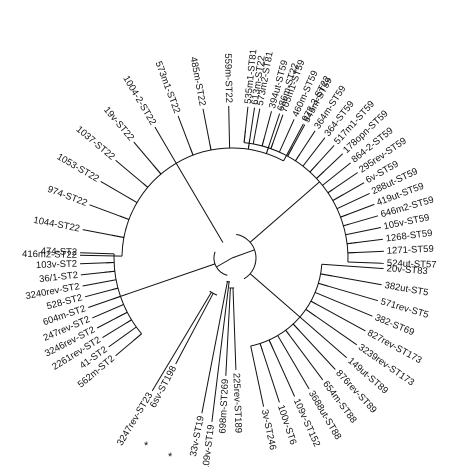 Image resolution: width=465 pixels, height=467 pixels. What do you see at coordinates (139, 100) in the screenshot?
I see `leaf-label: 1004-2-ST22` at bounding box center [139, 100].